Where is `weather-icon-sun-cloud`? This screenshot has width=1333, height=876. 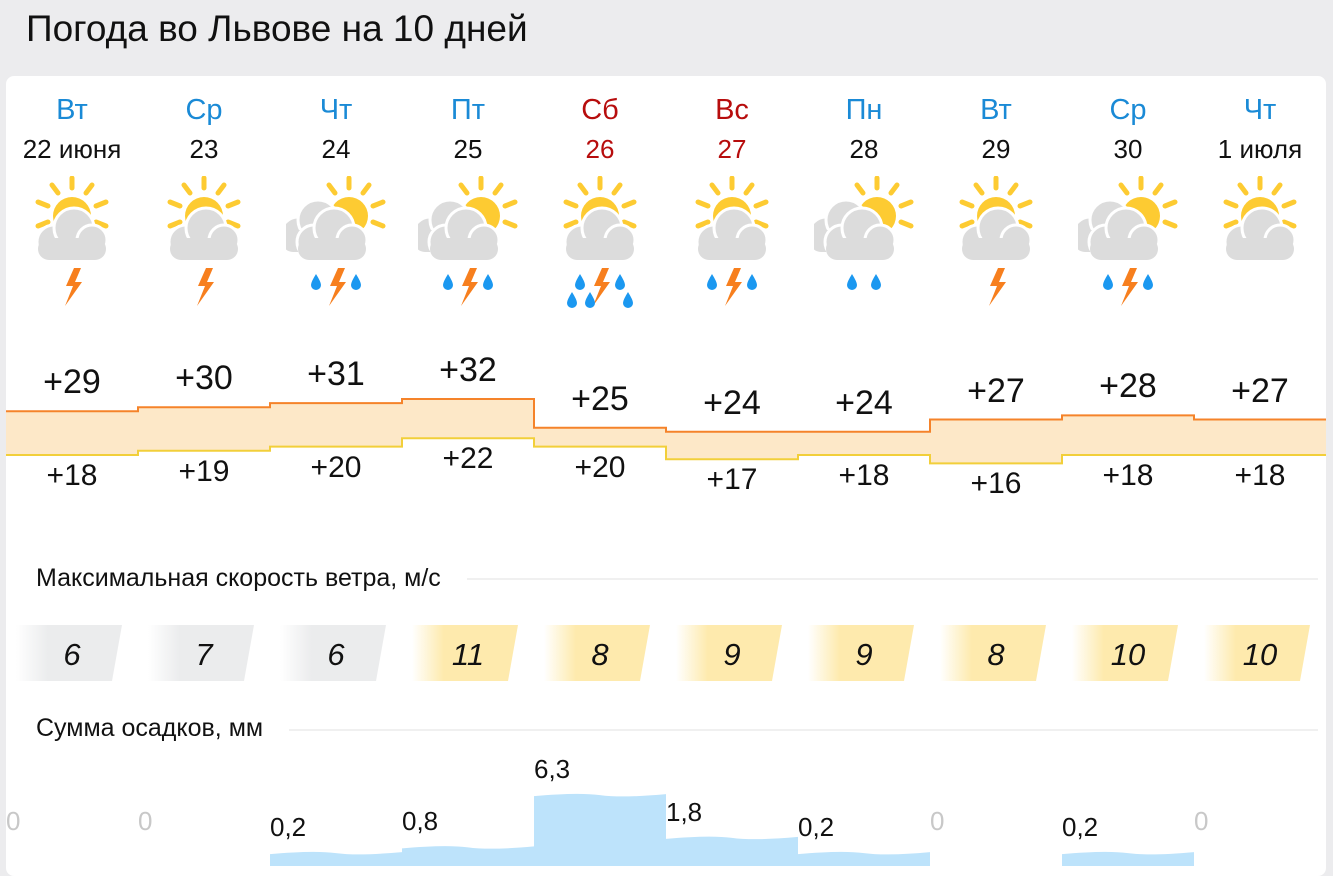 weather-icon-sun-cloud is located at coordinates (1260, 248).